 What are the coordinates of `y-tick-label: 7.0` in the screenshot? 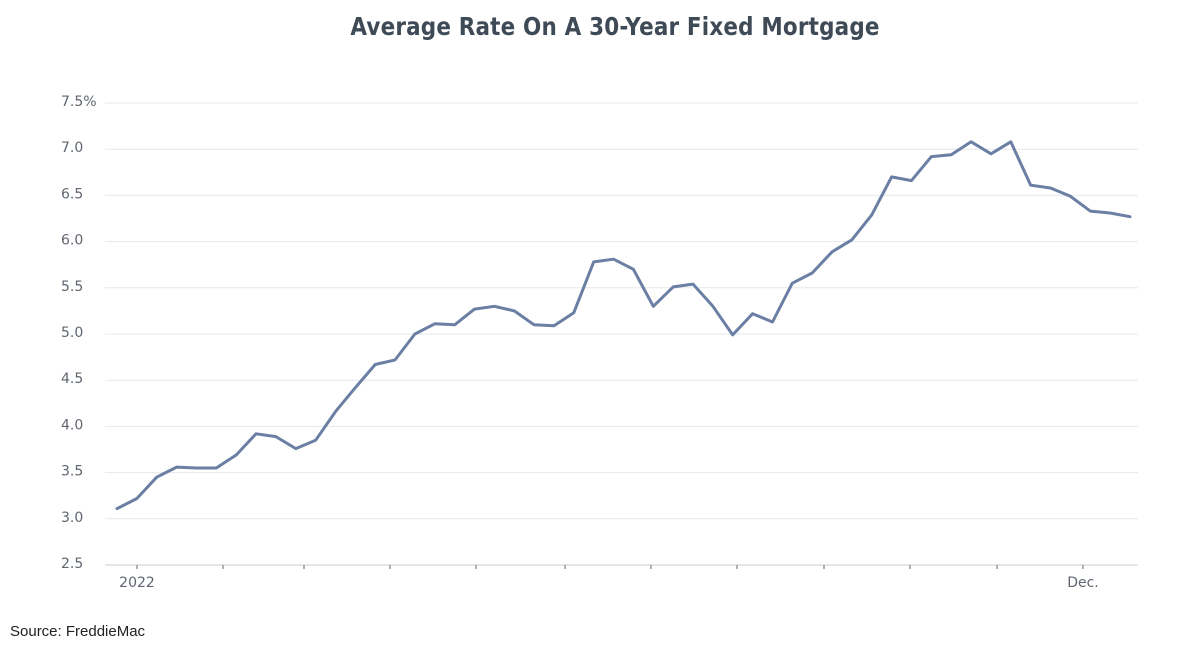 It's located at (72, 148).